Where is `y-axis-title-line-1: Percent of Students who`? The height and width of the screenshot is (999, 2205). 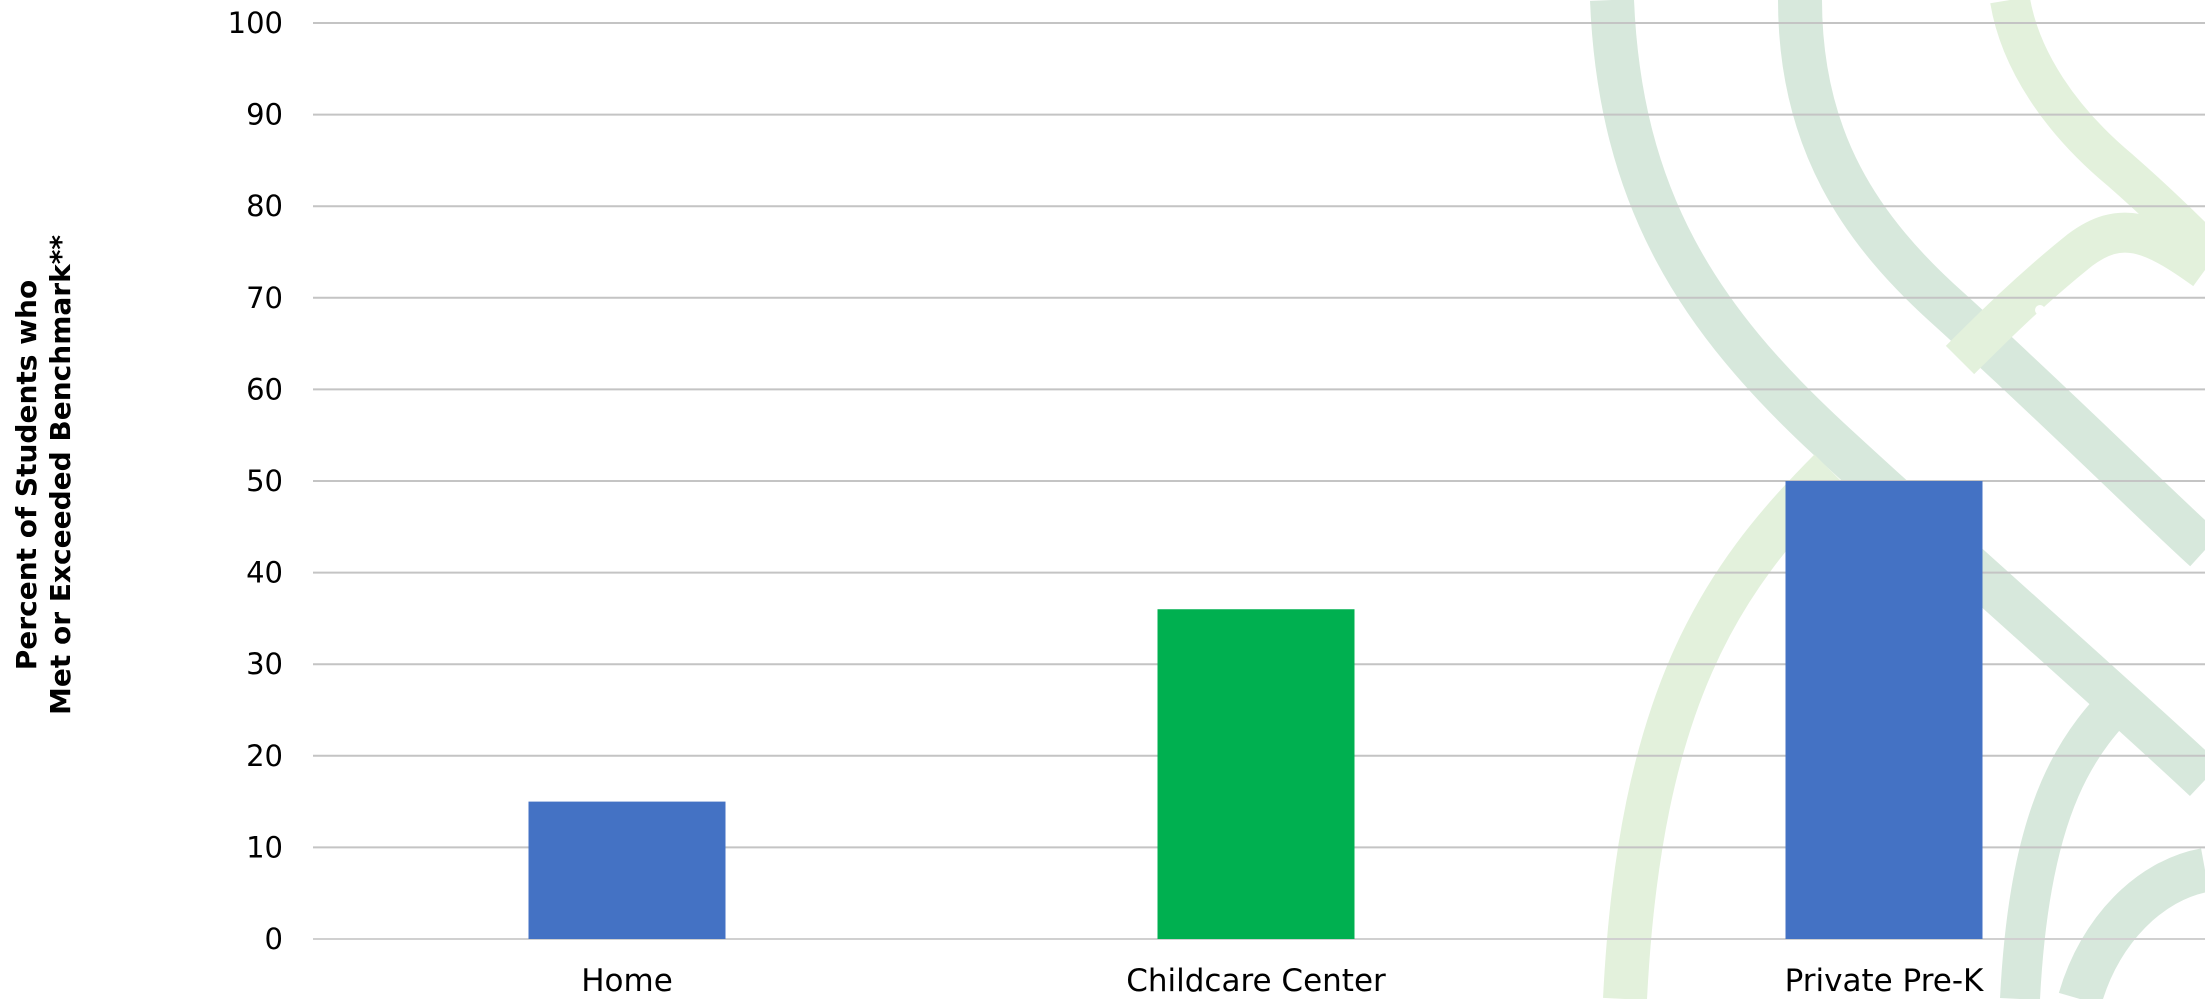
y-axis-title-line-1: Percent of Students who is located at coordinates (26, 475).